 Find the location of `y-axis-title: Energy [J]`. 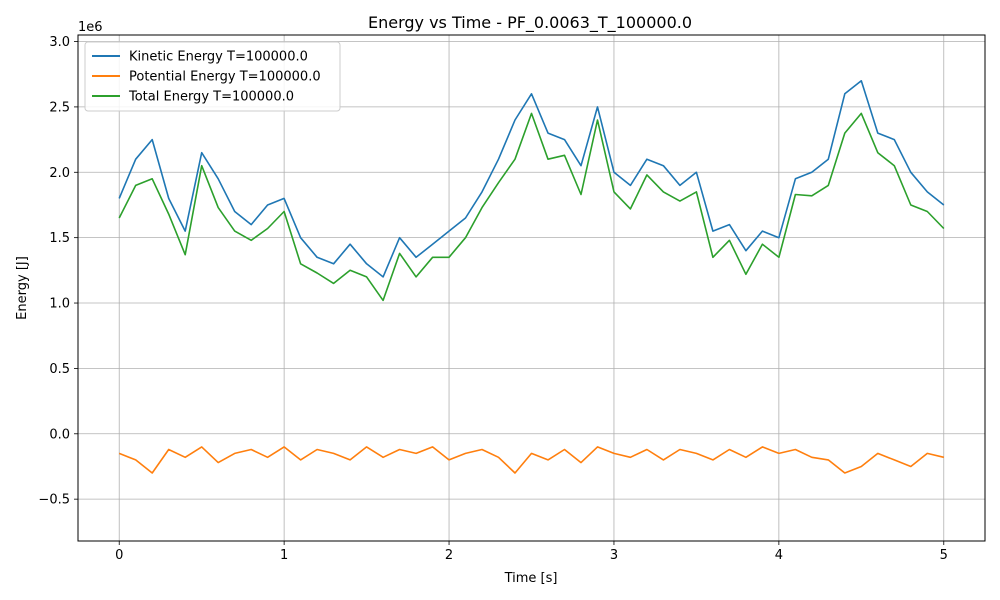

y-axis-title: Energy [J] is located at coordinates (22, 288).